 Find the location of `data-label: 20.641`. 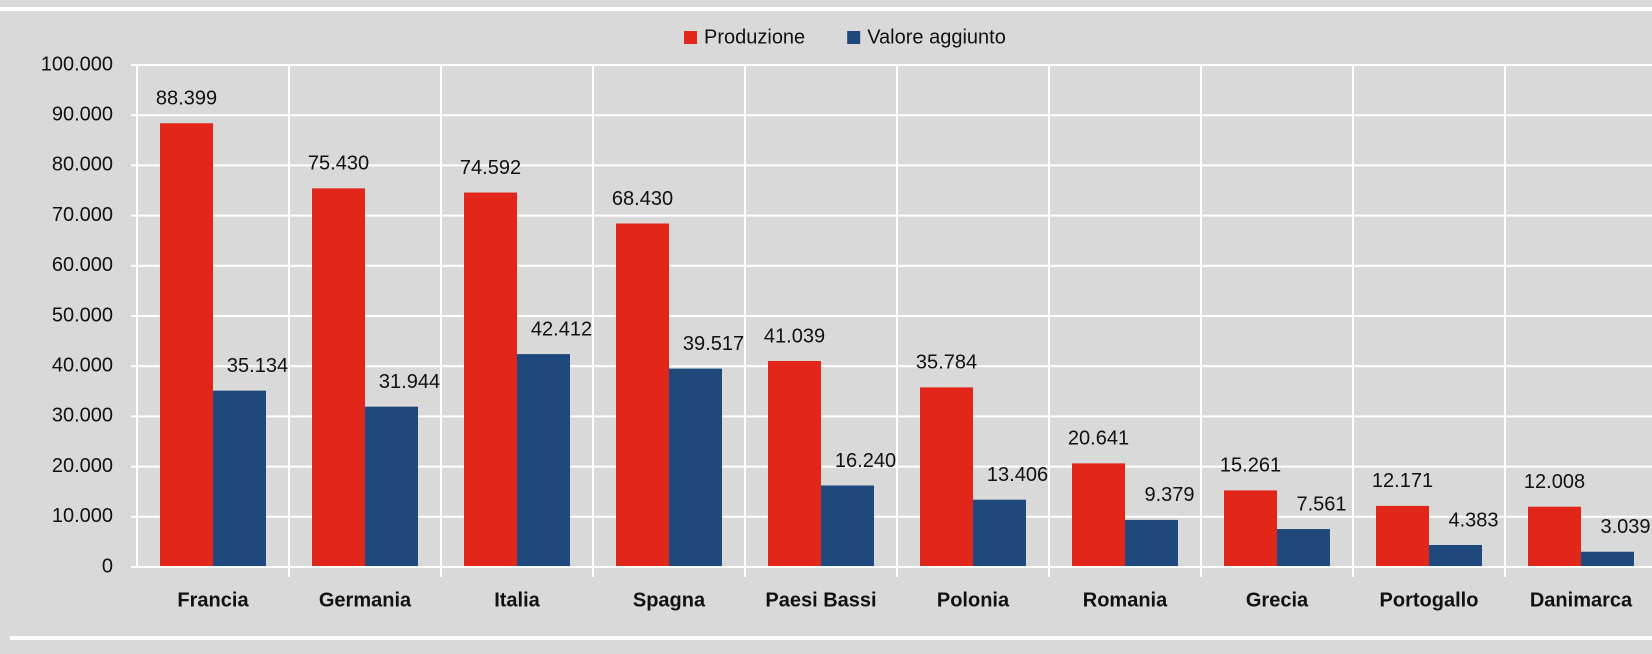

data-label: 20.641 is located at coordinates (1098, 439).